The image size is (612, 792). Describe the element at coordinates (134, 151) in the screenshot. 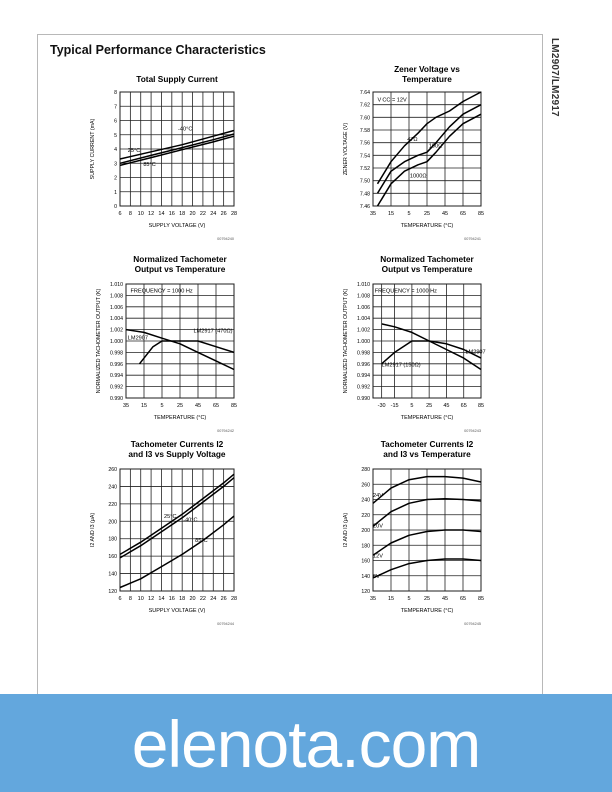

I see `series-annotation: 25°C` at that location.